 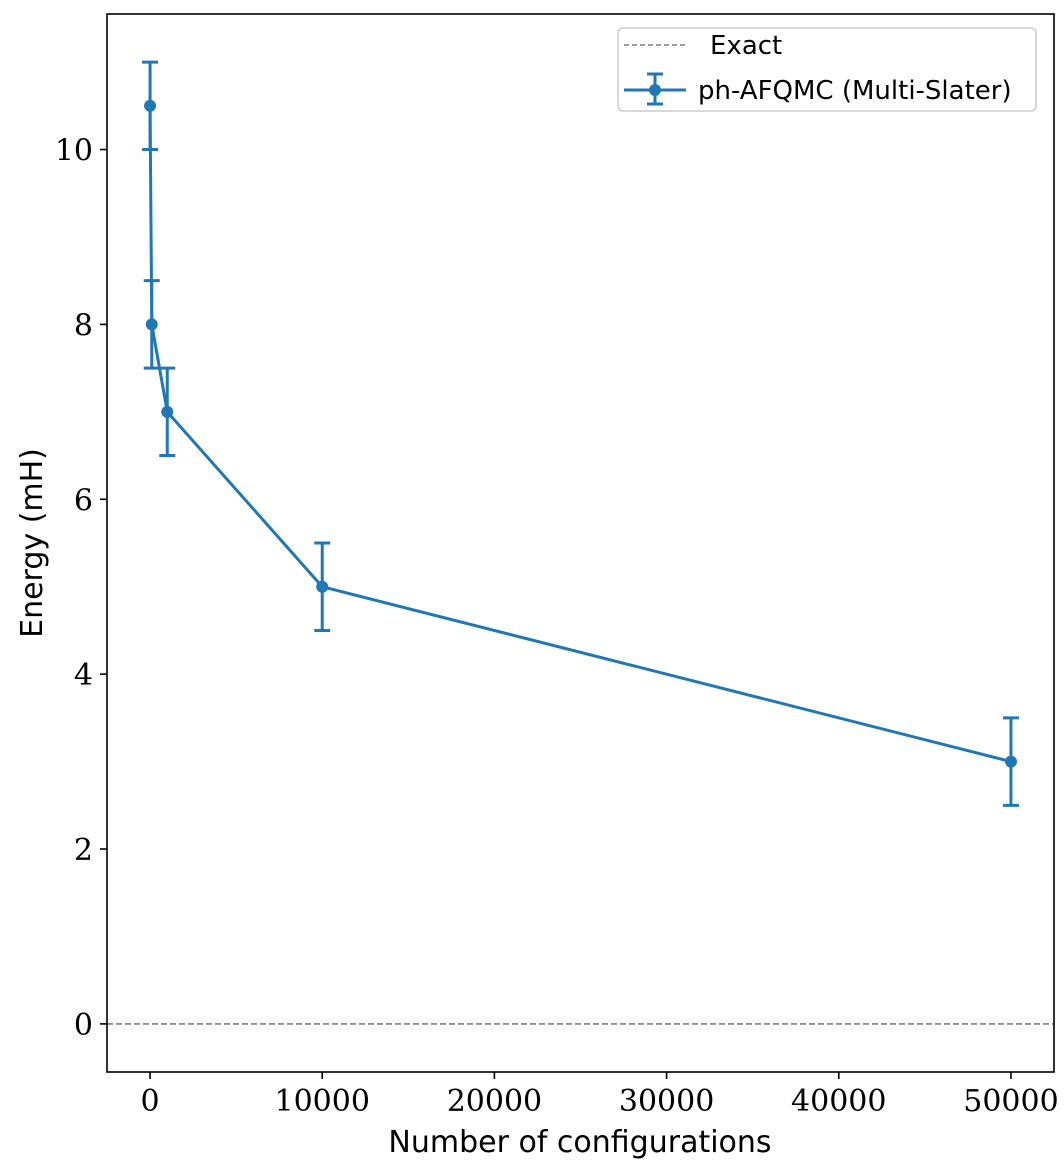 What do you see at coordinates (655, 90) in the screenshot?
I see `legend-series-marker` at bounding box center [655, 90].